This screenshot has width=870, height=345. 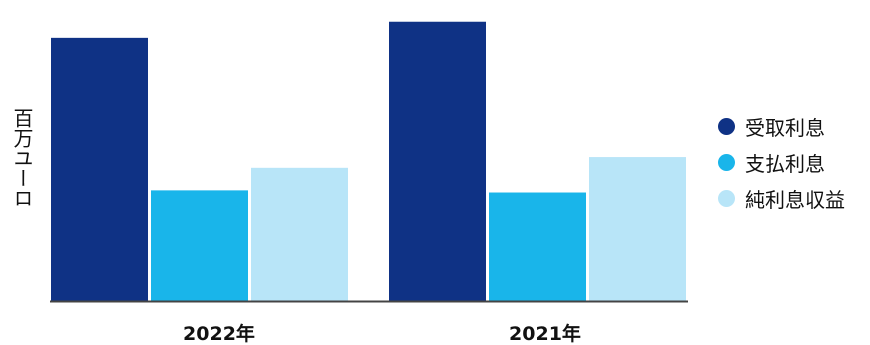 I want to click on legend-label: 支払利息, so click(x=785, y=163).